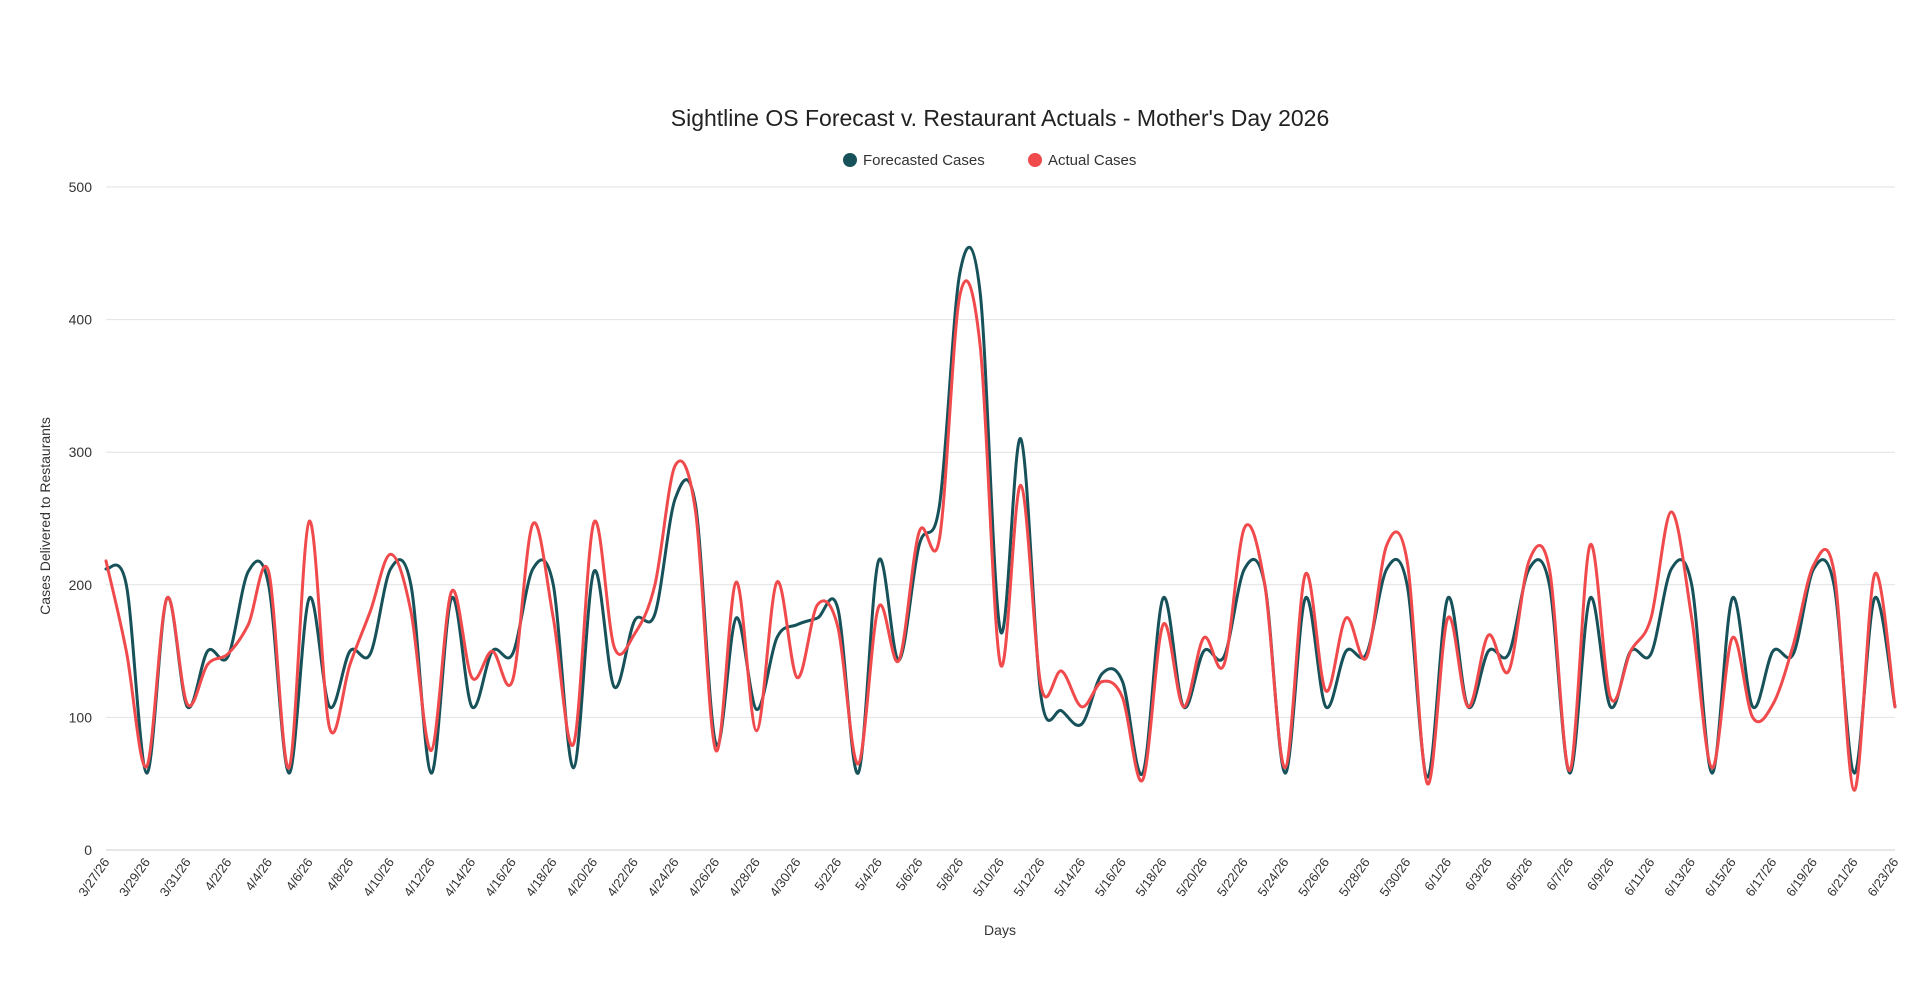  What do you see at coordinates (1478, 874) in the screenshot?
I see `x-tick-label: 6/3/26` at bounding box center [1478, 874].